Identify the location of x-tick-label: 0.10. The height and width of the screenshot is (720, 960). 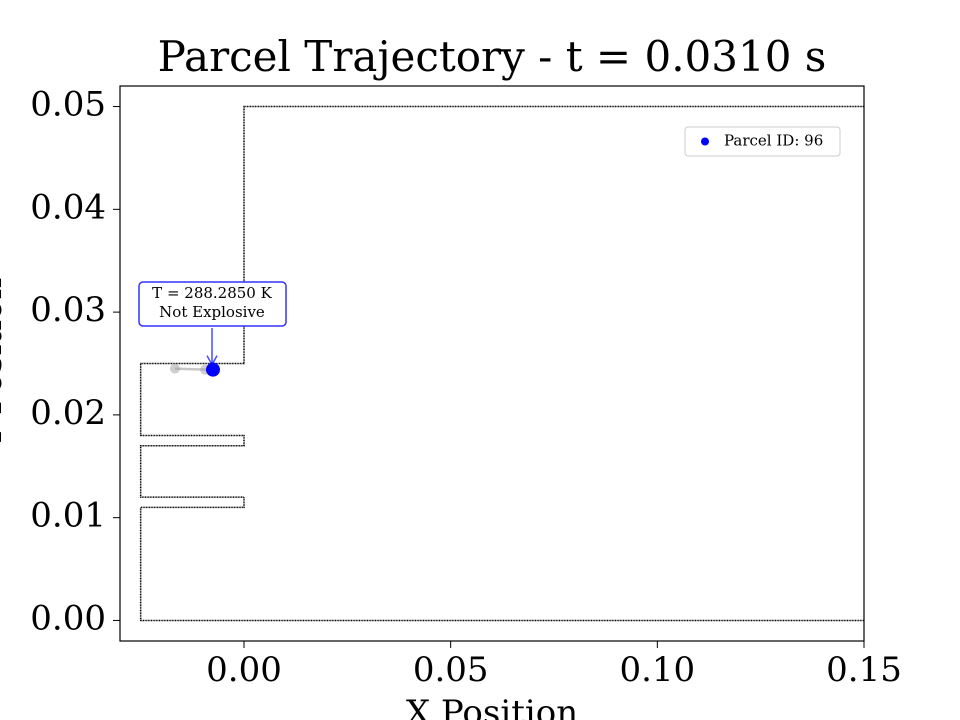
(657, 670).